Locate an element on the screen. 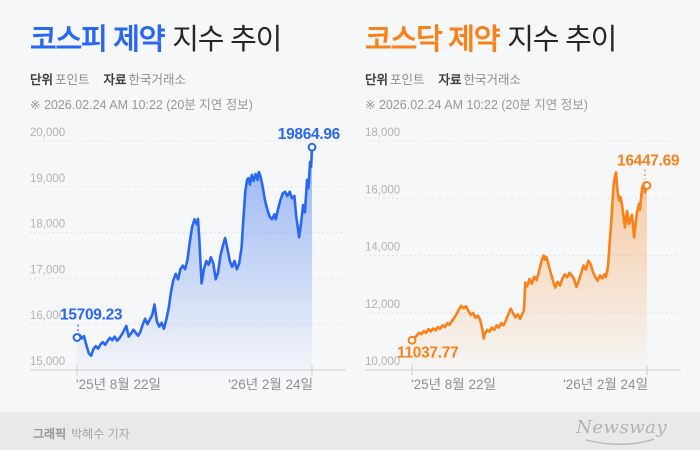  kospi-title: 코스피 제약 지수 추이 is located at coordinates (192, 37).